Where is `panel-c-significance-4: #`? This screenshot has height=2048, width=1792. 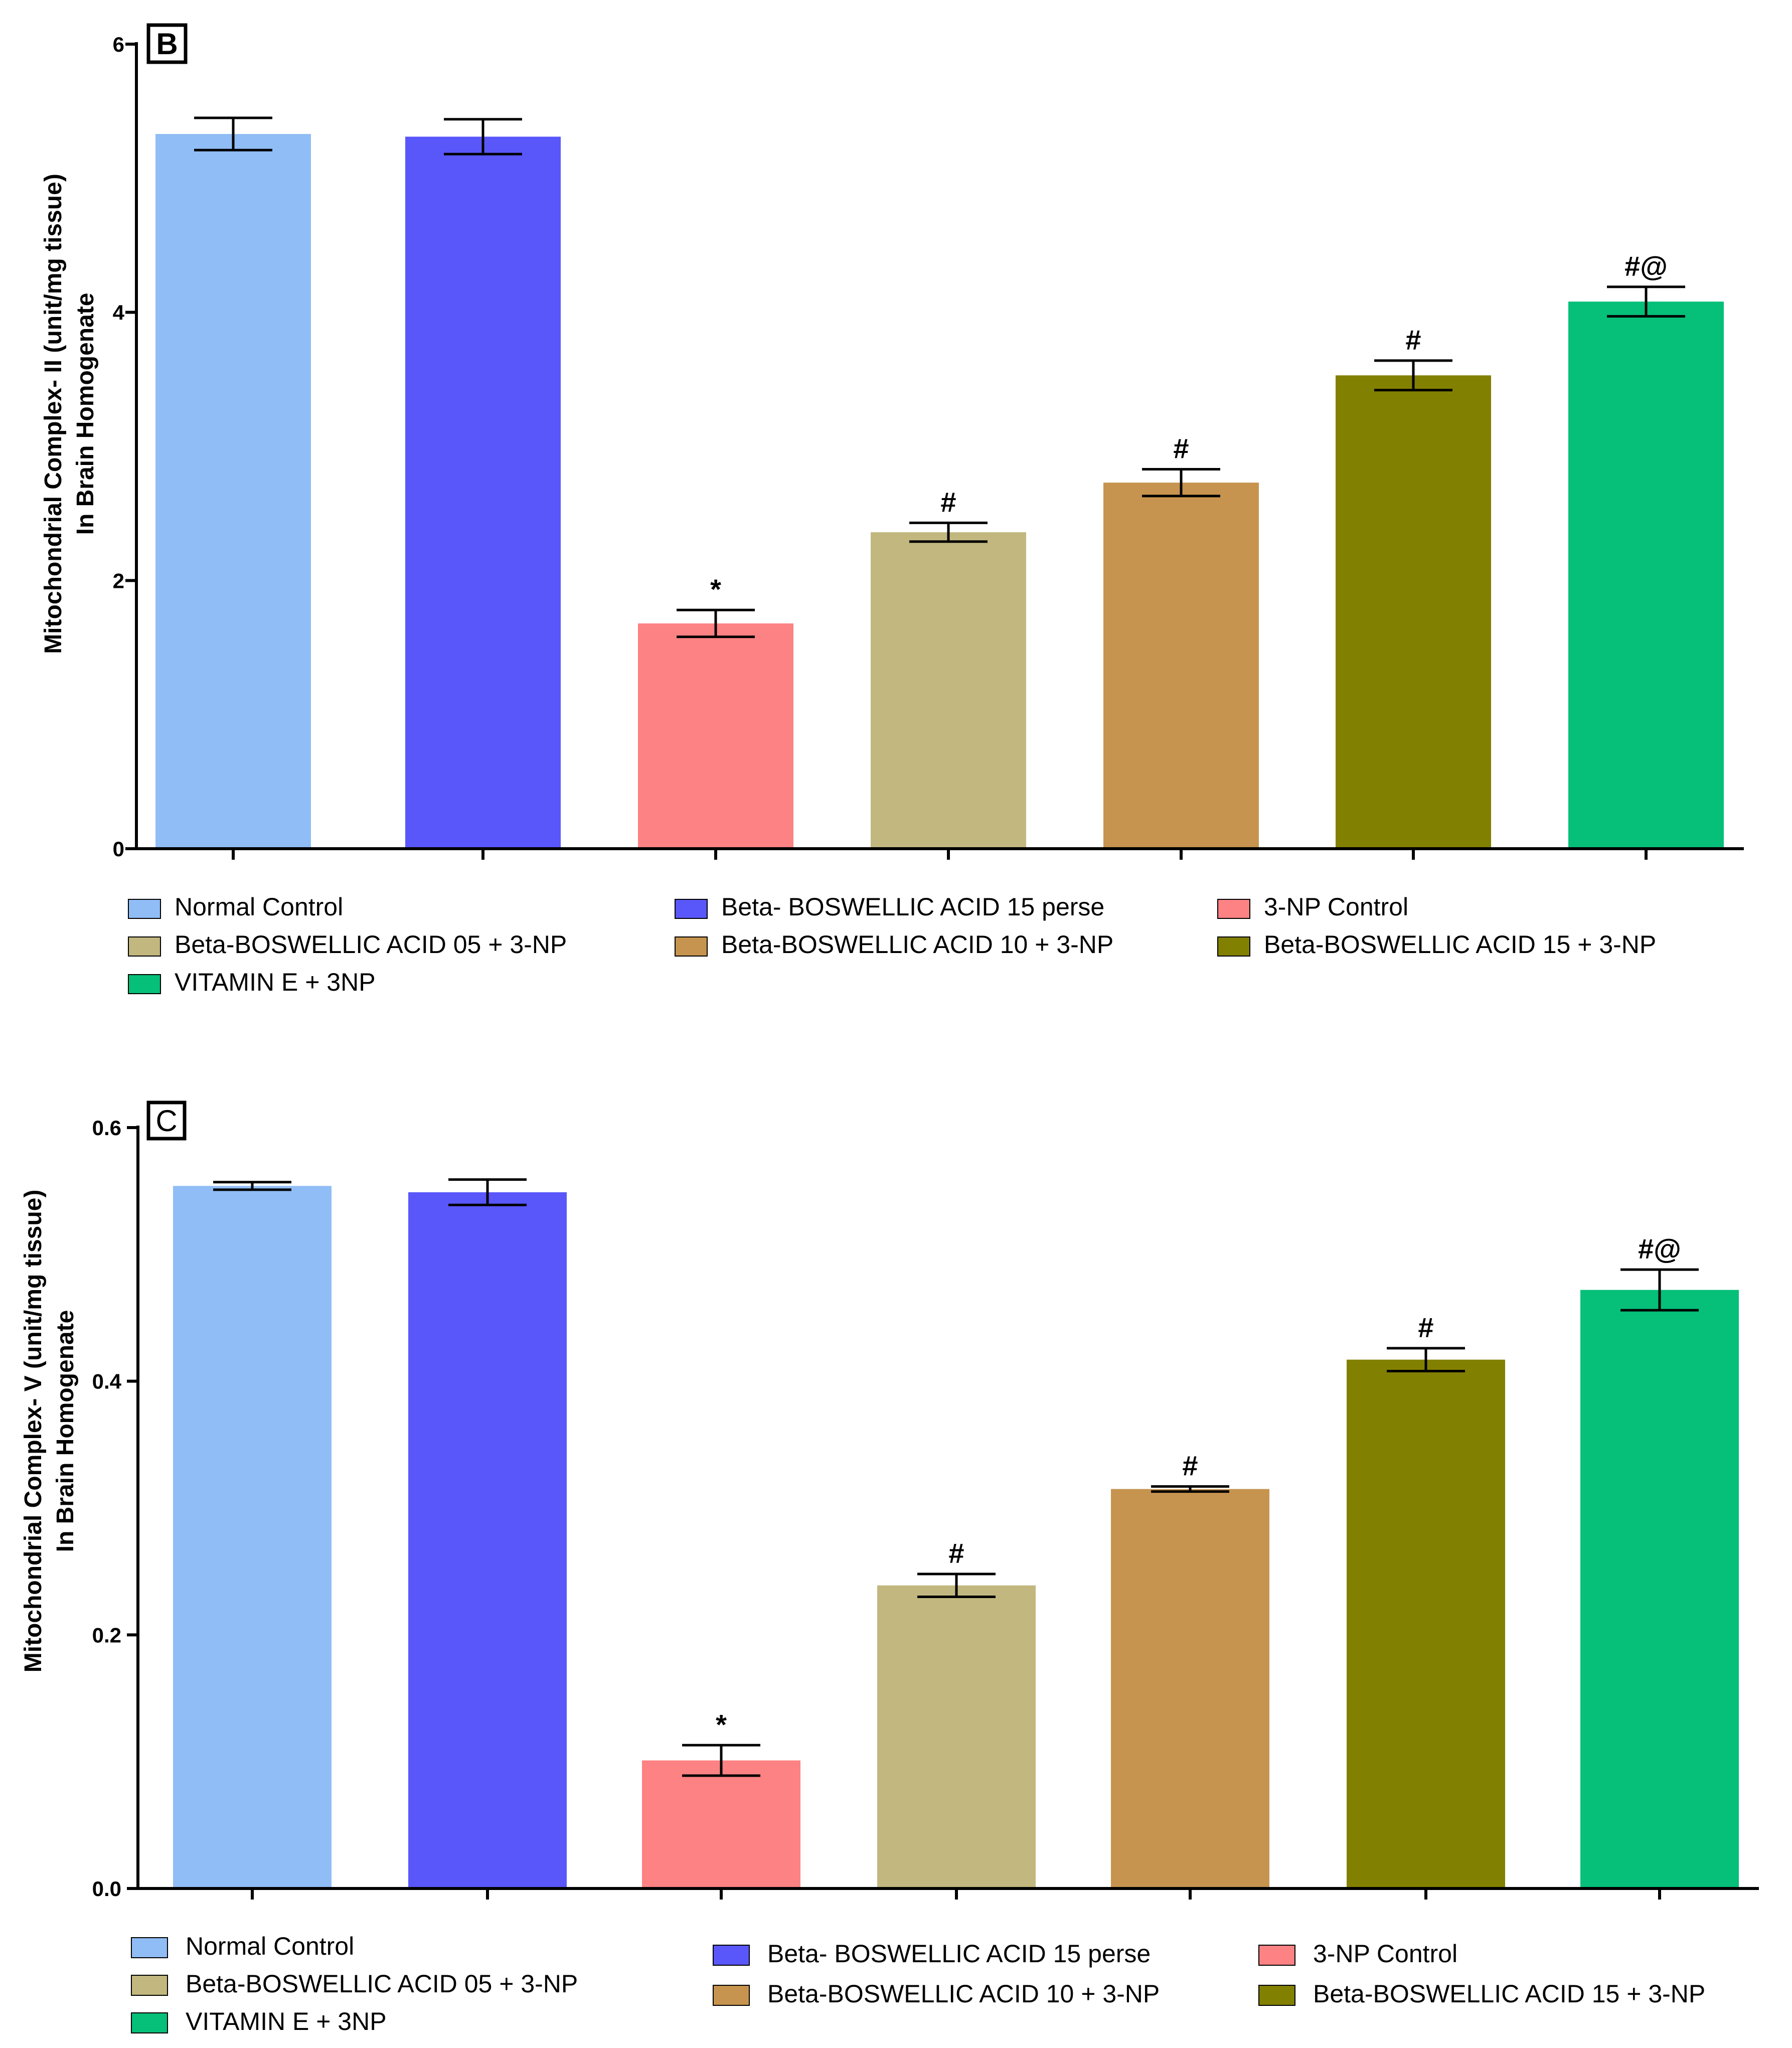
panel-c-significance-4: # is located at coordinates (956, 1553).